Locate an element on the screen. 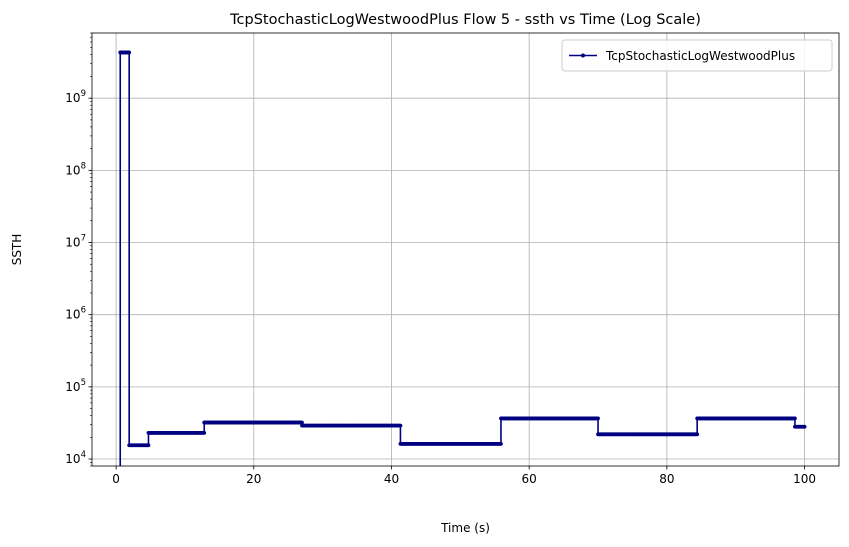 This screenshot has width=849, height=547. y-tick-label: 10⁵ is located at coordinates (75, 386).